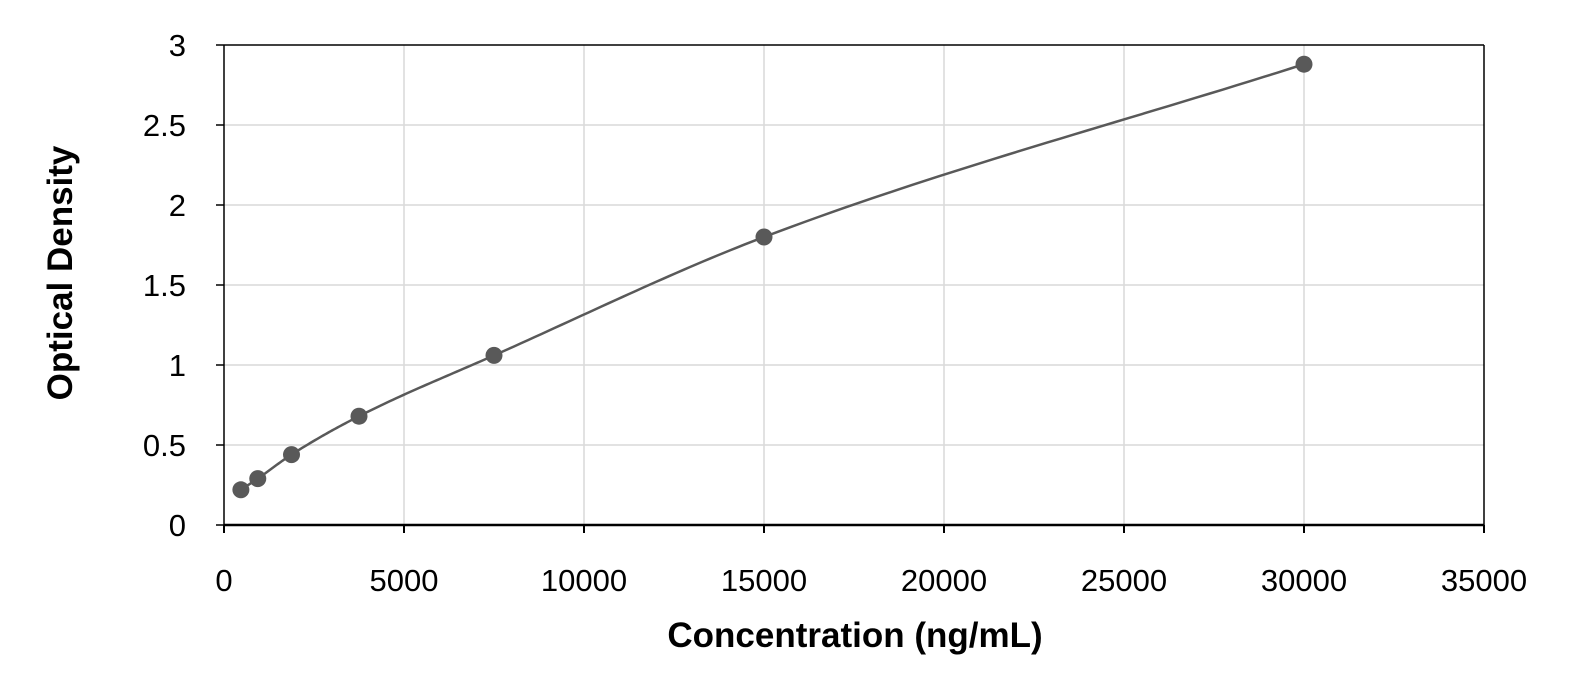 The height and width of the screenshot is (692, 1595). I want to click on y-tick-label: 0.5, so click(164, 445).